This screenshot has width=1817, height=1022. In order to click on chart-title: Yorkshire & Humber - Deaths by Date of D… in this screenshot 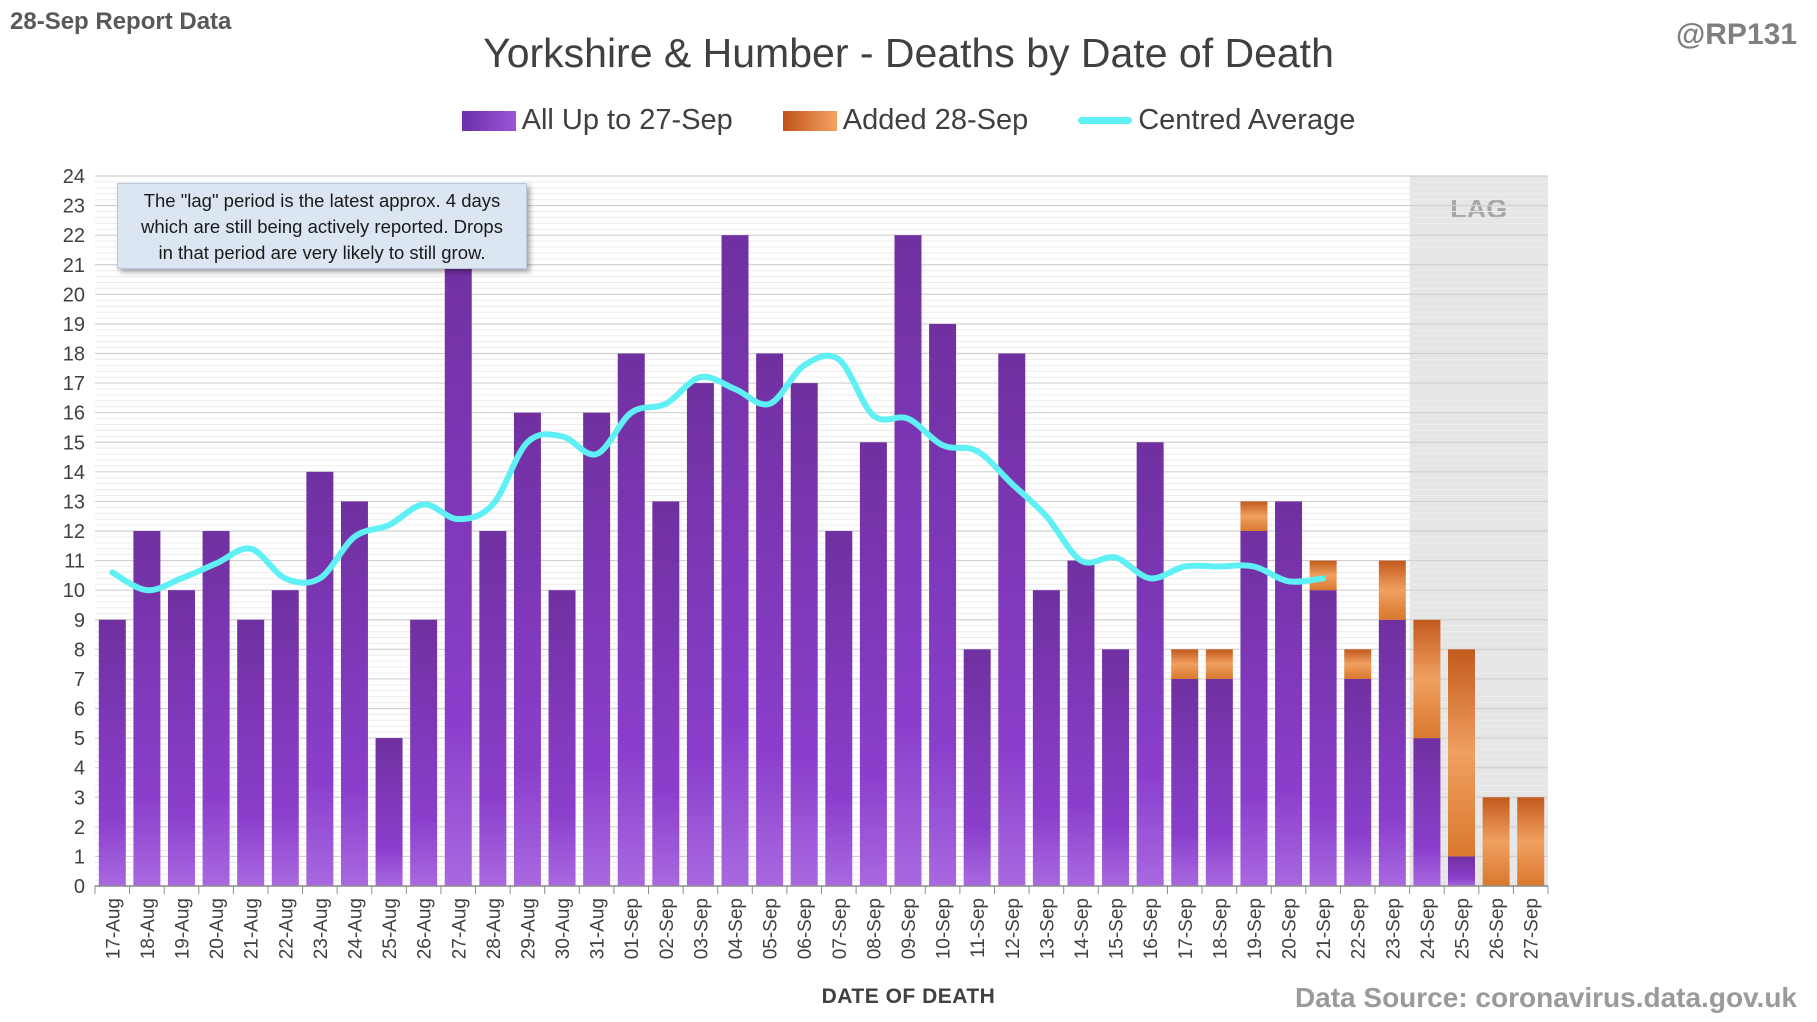, I will do `click(908, 53)`.